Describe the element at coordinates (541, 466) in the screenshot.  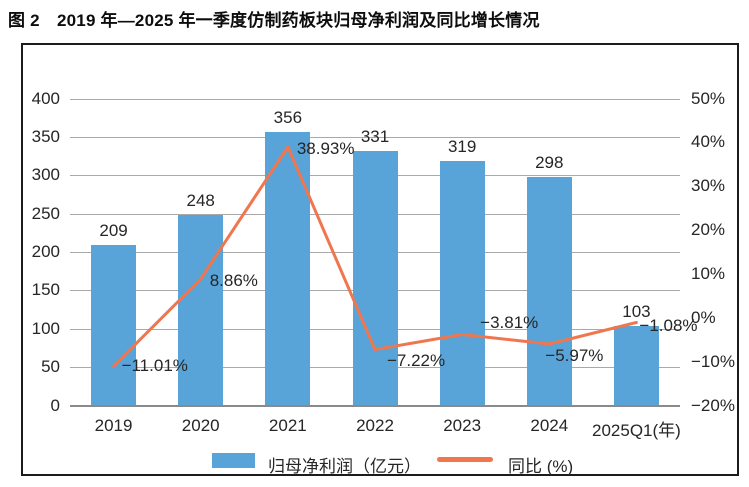
I see `legend-line-label: 同比 (%)` at that location.